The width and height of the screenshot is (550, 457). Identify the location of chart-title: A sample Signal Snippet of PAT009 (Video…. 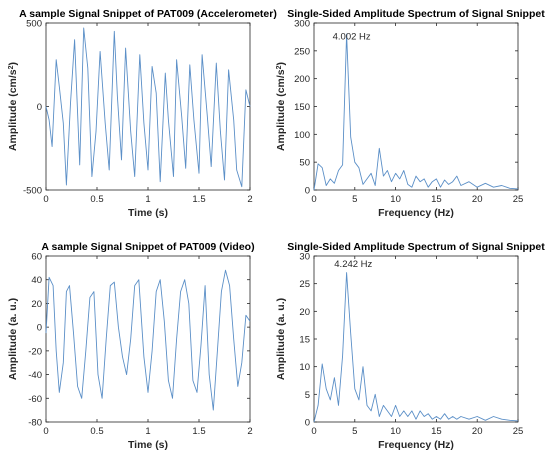
(147, 247).